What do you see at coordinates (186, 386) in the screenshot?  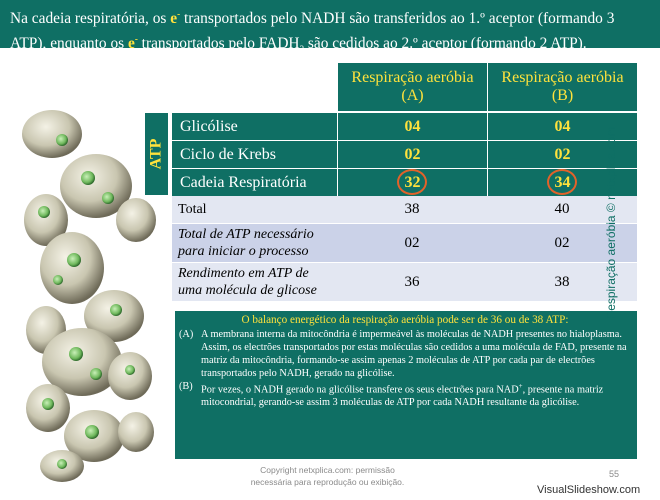 I see `note-item-b-key: (B)` at bounding box center [186, 386].